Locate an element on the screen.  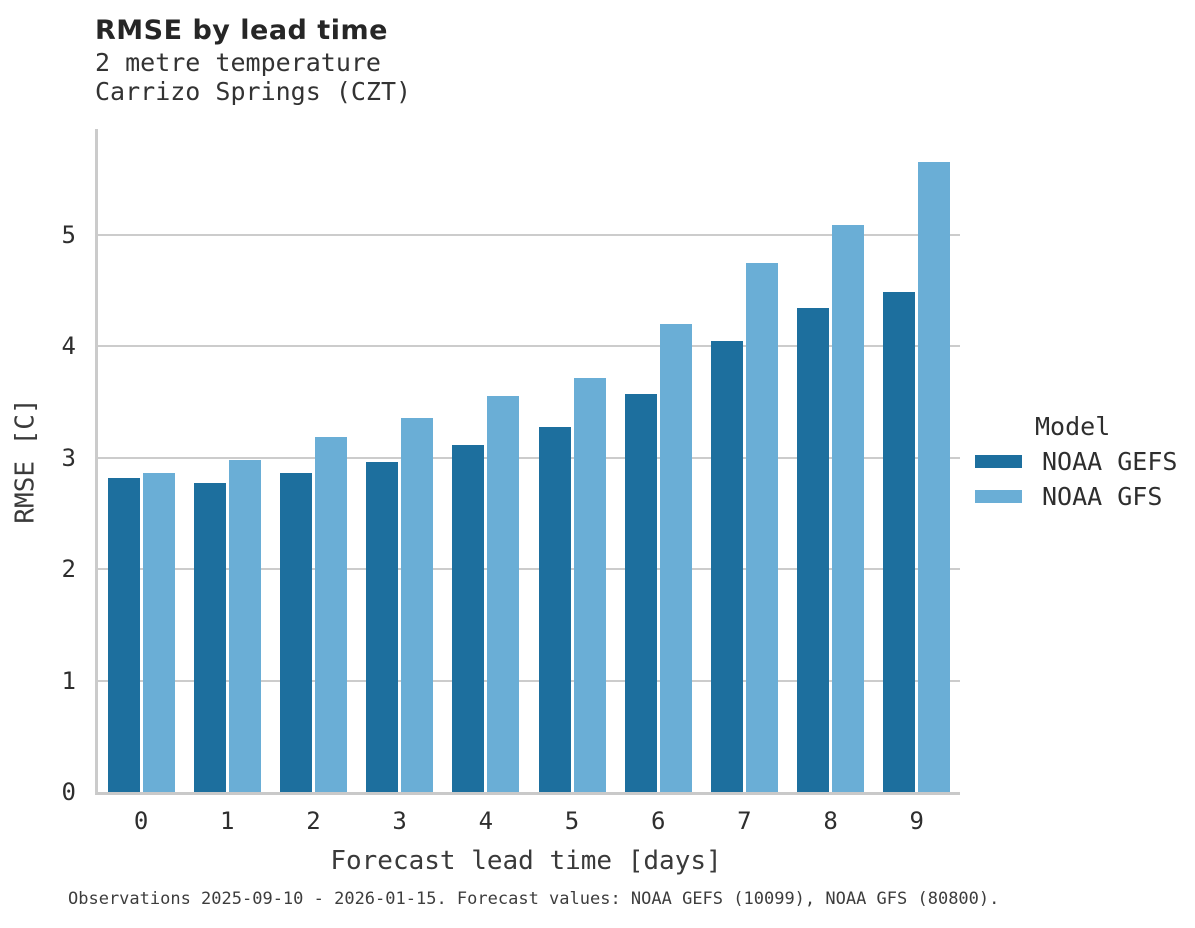
bar-group: 4 is located at coordinates (486, 482).